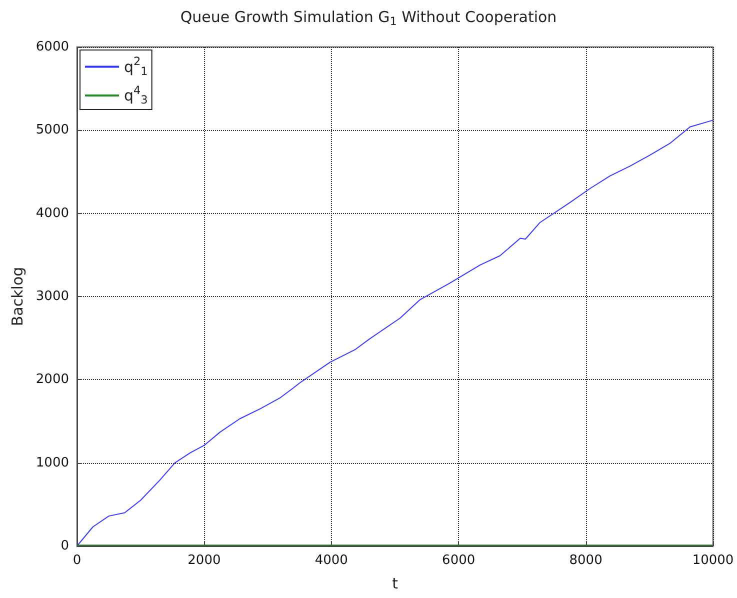 The height and width of the screenshot is (598, 737). What do you see at coordinates (395, 583) in the screenshot?
I see `x-axis-title: t` at bounding box center [395, 583].